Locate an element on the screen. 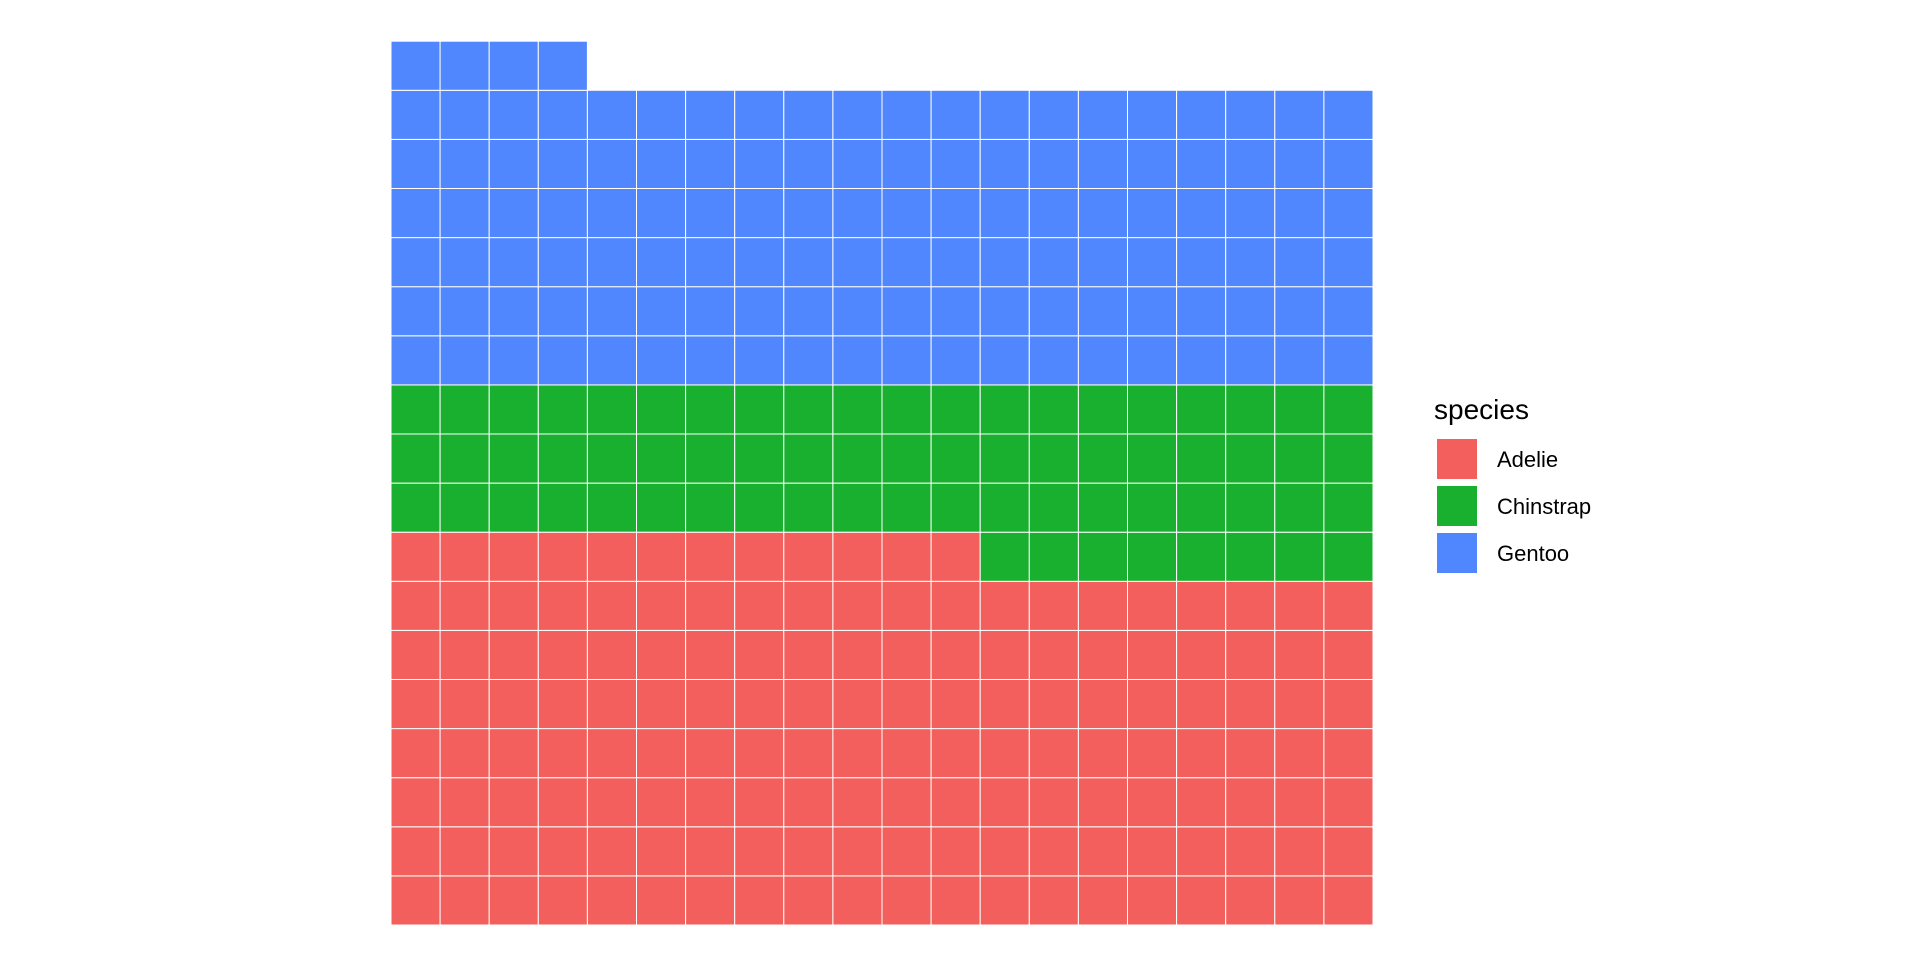 The width and height of the screenshot is (1920, 960). legend-item-chinstrap: Chinstrap is located at coordinates (1514, 506).